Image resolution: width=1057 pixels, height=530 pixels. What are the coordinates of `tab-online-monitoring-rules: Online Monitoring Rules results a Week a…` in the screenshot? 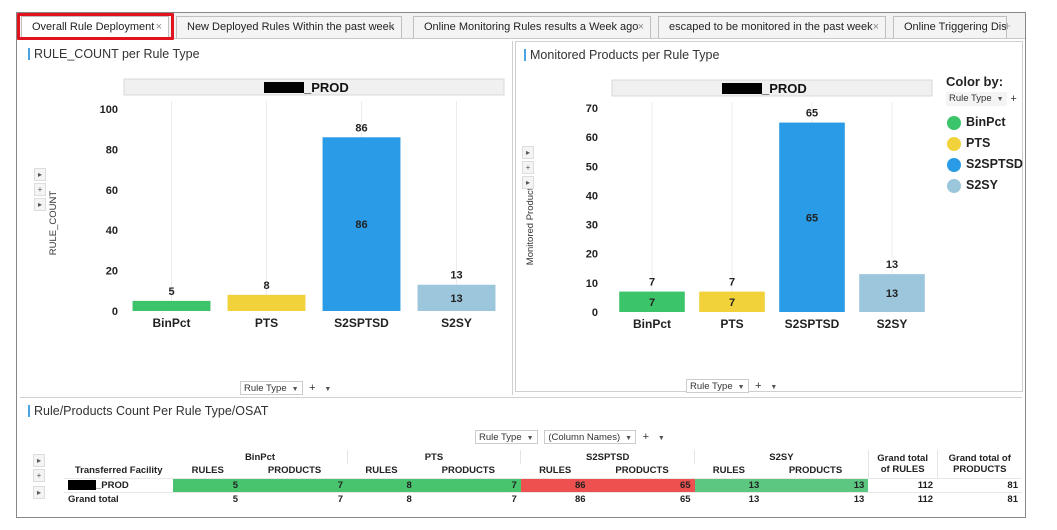 It's located at (532, 27).